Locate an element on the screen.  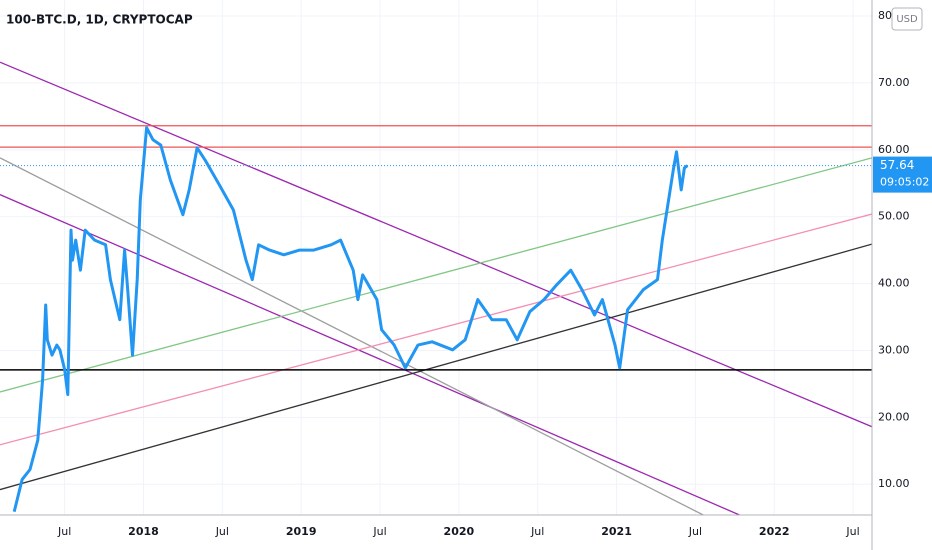
x-tick-label: 2020 is located at coordinates (459, 531).